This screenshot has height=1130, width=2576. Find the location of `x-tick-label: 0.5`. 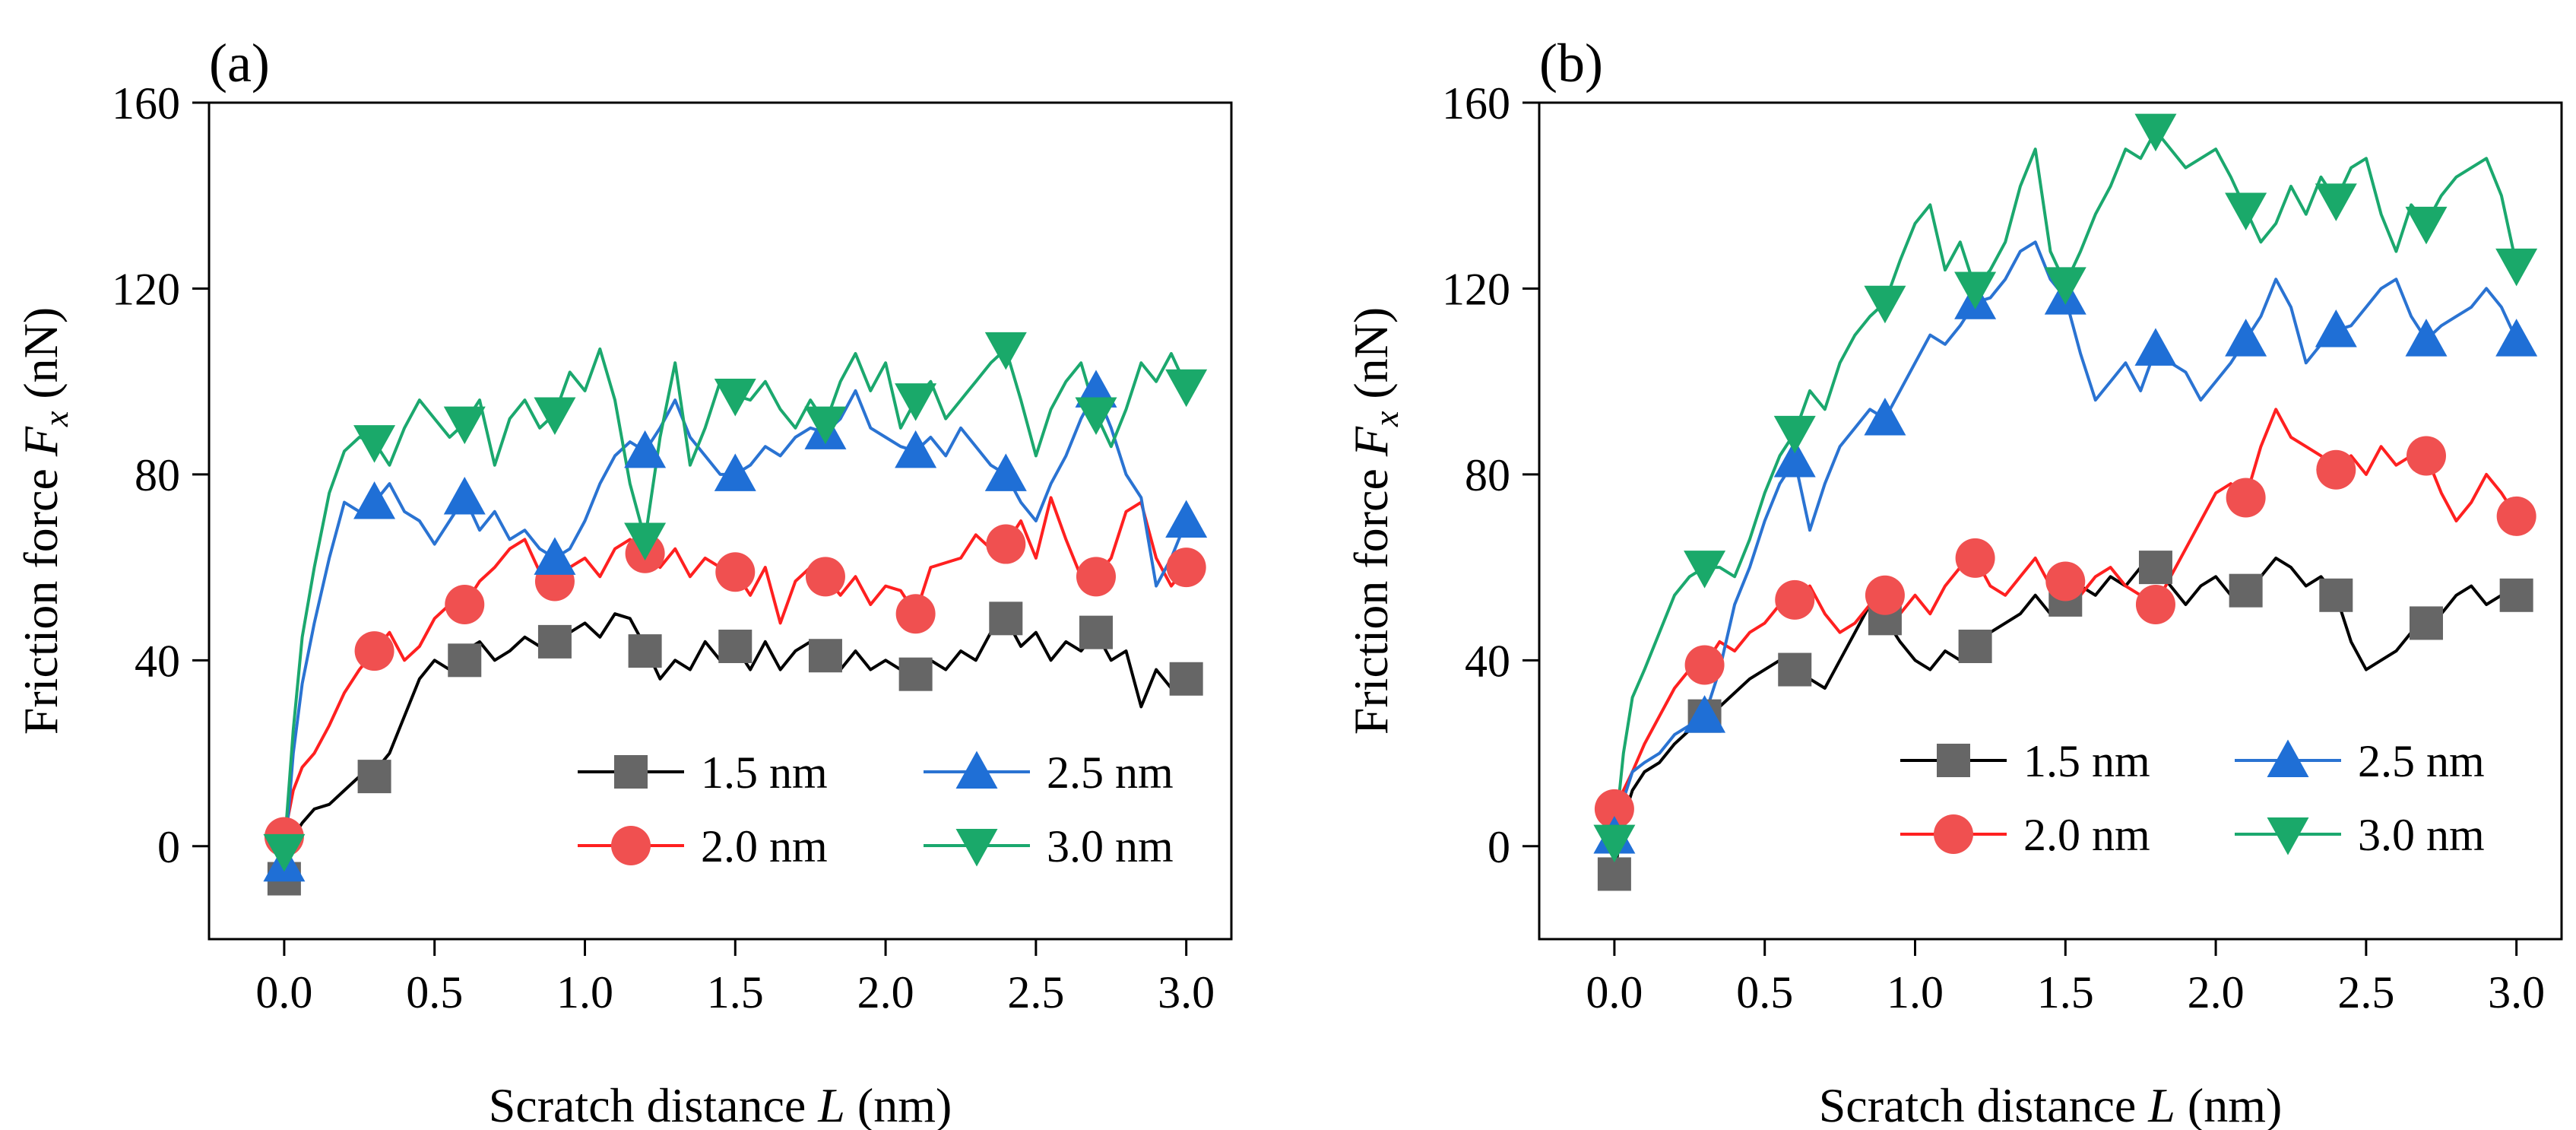

x-tick-label: 0.5 is located at coordinates (435, 992).